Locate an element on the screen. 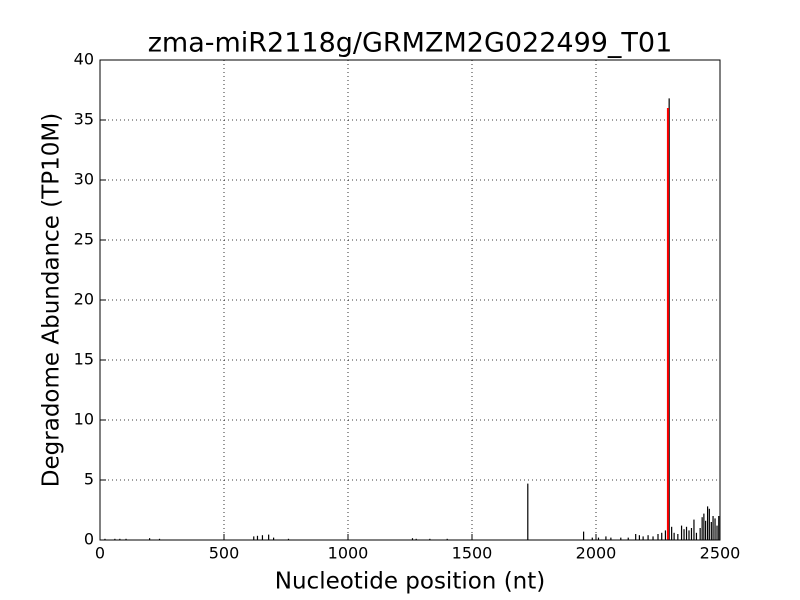  x-tick-label: 500 is located at coordinates (224, 553).